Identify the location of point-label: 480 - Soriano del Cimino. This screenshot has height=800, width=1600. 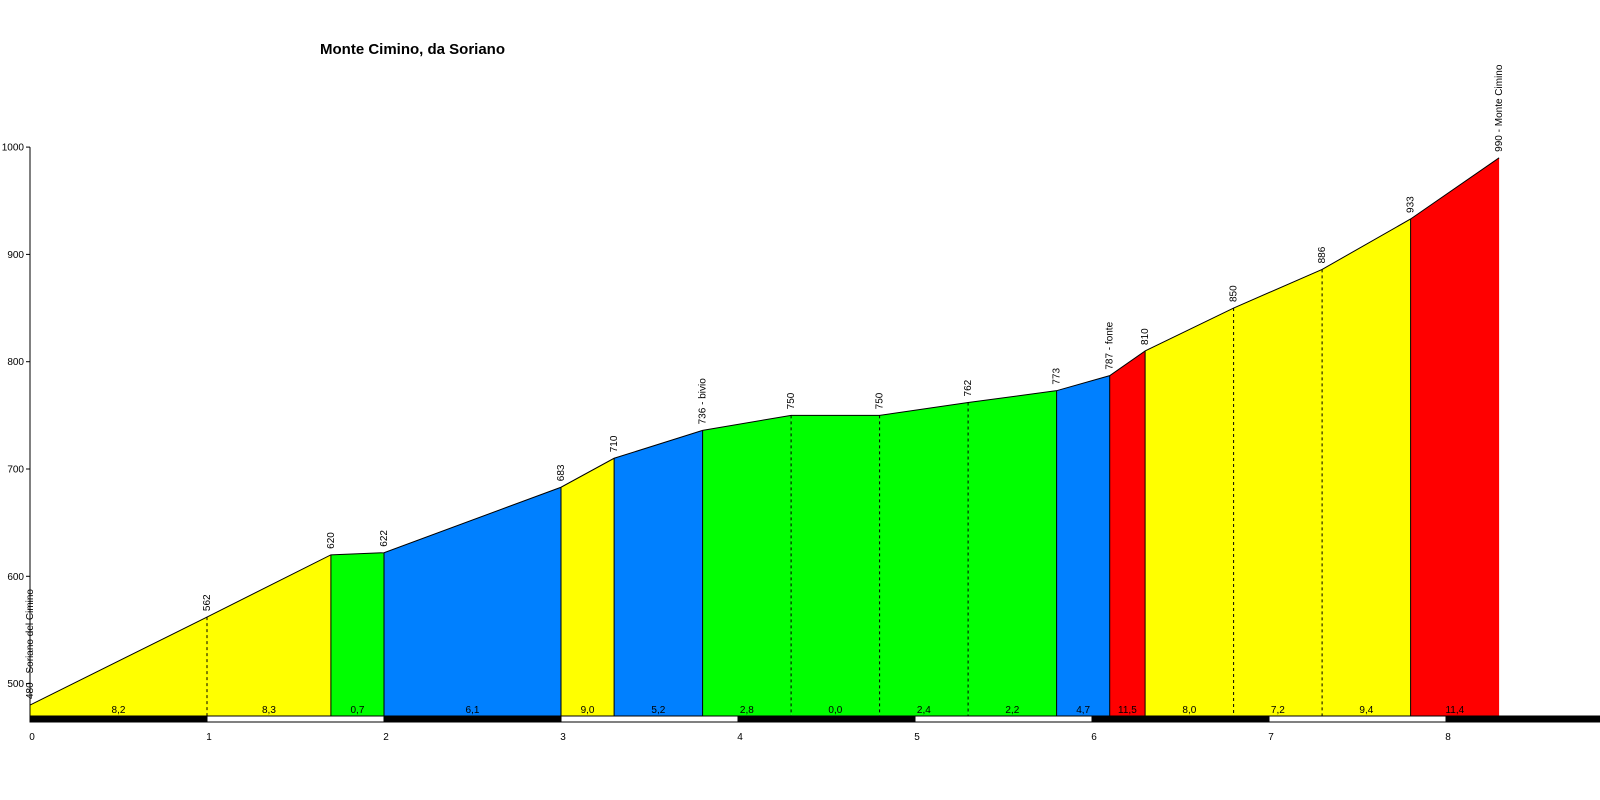
(30, 644).